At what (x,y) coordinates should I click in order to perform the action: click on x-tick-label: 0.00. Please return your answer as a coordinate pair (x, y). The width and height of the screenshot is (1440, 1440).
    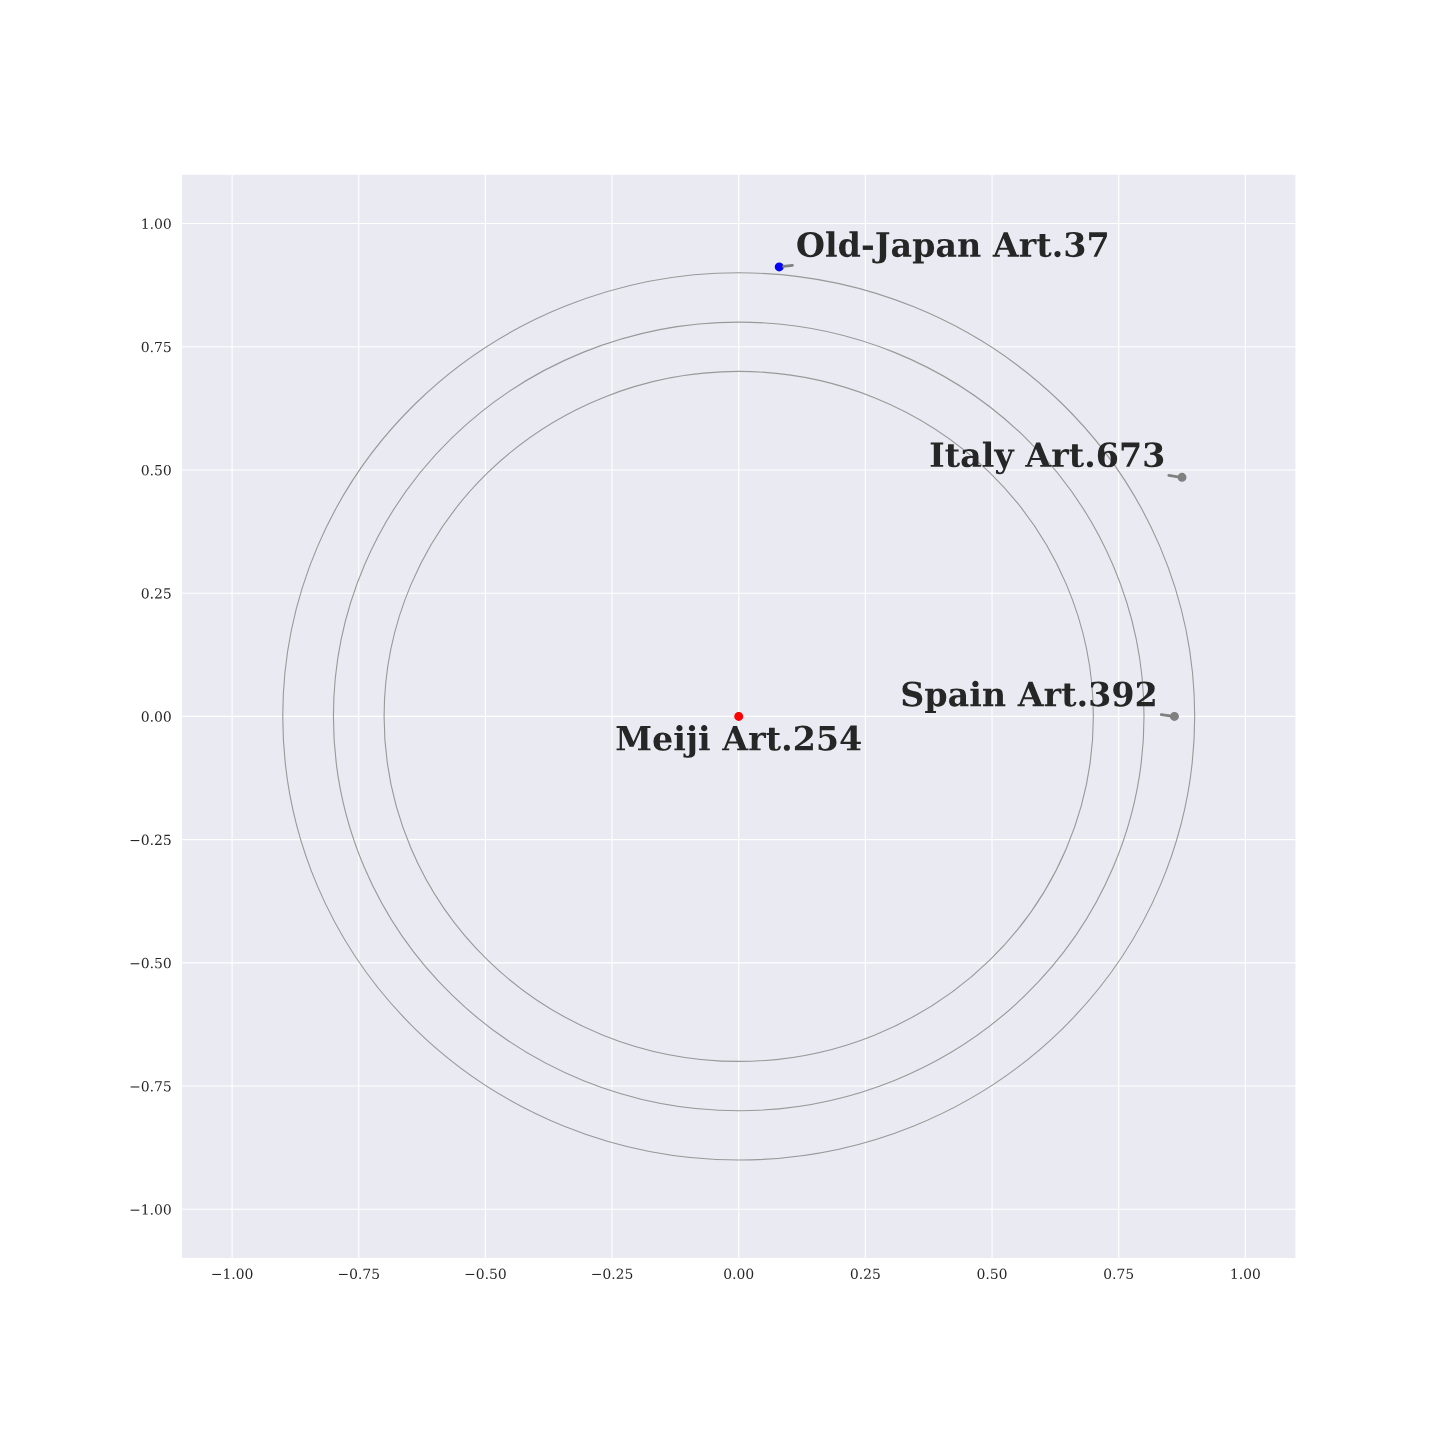
    Looking at the image, I should click on (739, 1274).